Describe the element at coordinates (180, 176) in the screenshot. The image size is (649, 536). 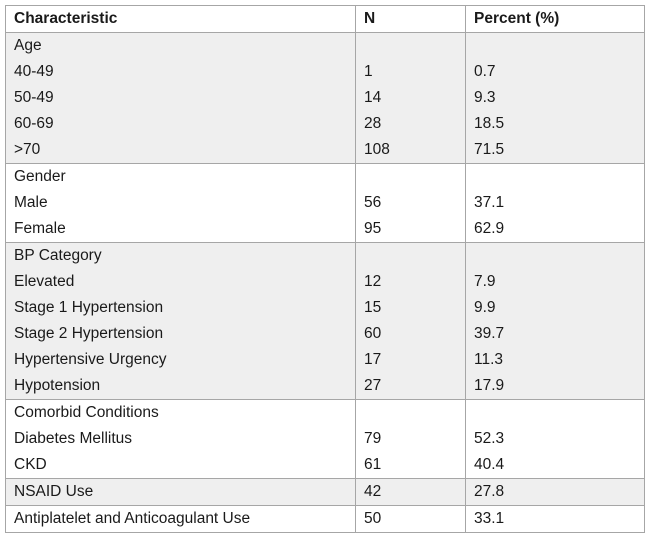
I see `group-heading: Gender` at that location.